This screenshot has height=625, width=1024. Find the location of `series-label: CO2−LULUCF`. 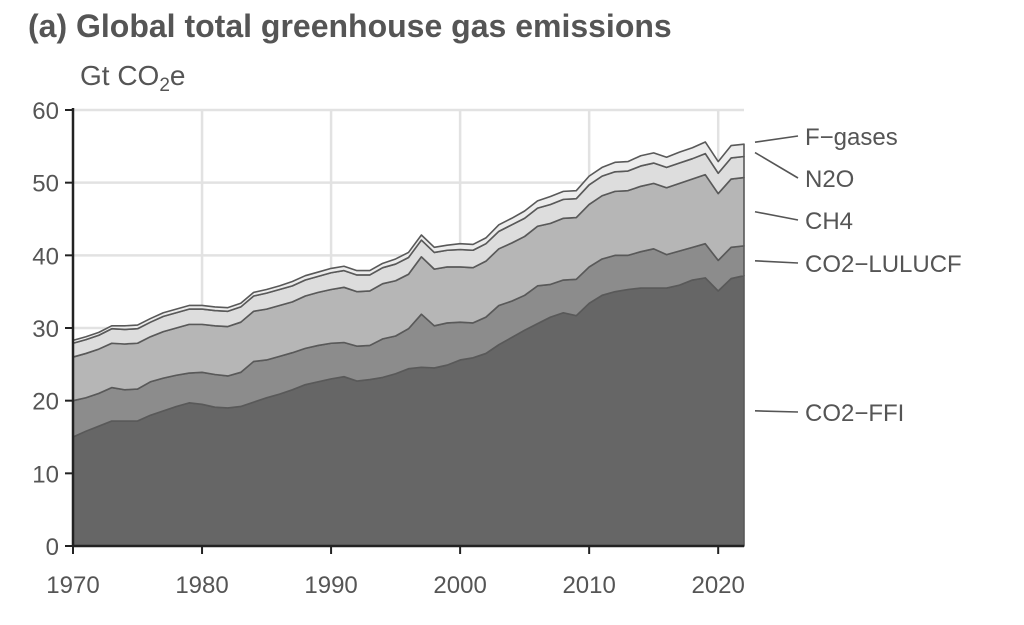

series-label: CO2−LULUCF is located at coordinates (883, 264).